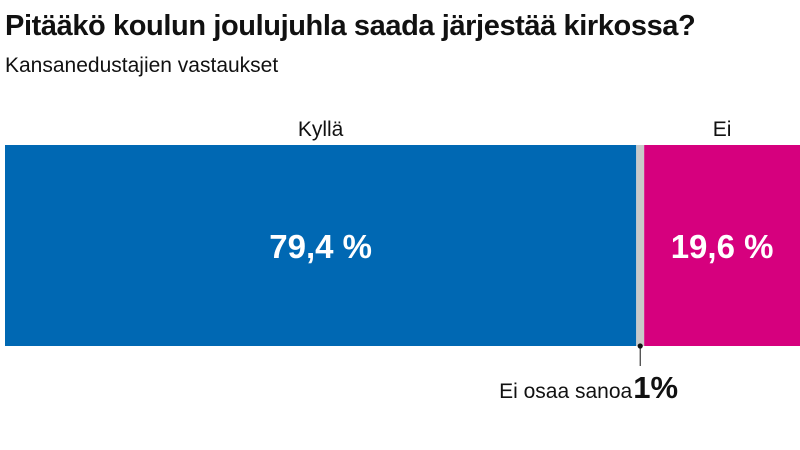  What do you see at coordinates (142, 65) in the screenshot?
I see `chart-subtitle: Kansanedustajien vastaukset` at bounding box center [142, 65].